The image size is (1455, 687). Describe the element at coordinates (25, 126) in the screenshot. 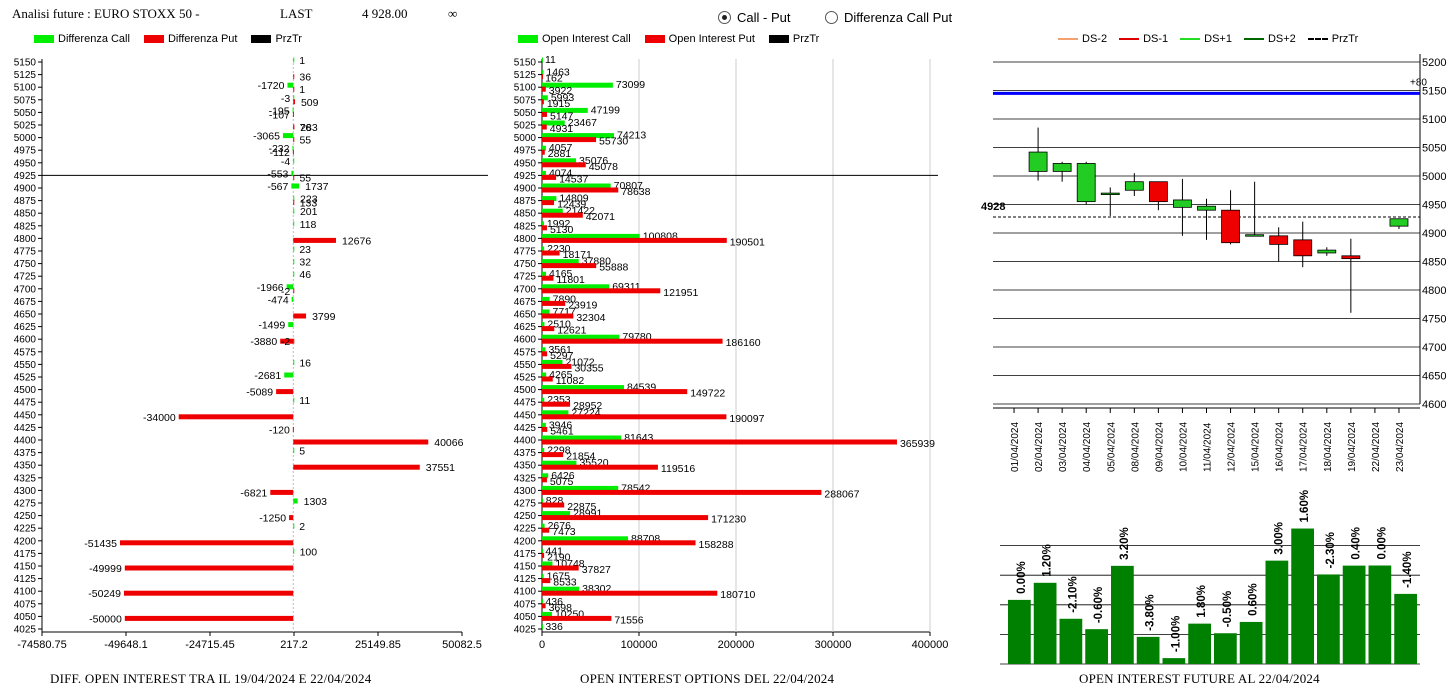

I see `y-tick-label: 5025` at that location.